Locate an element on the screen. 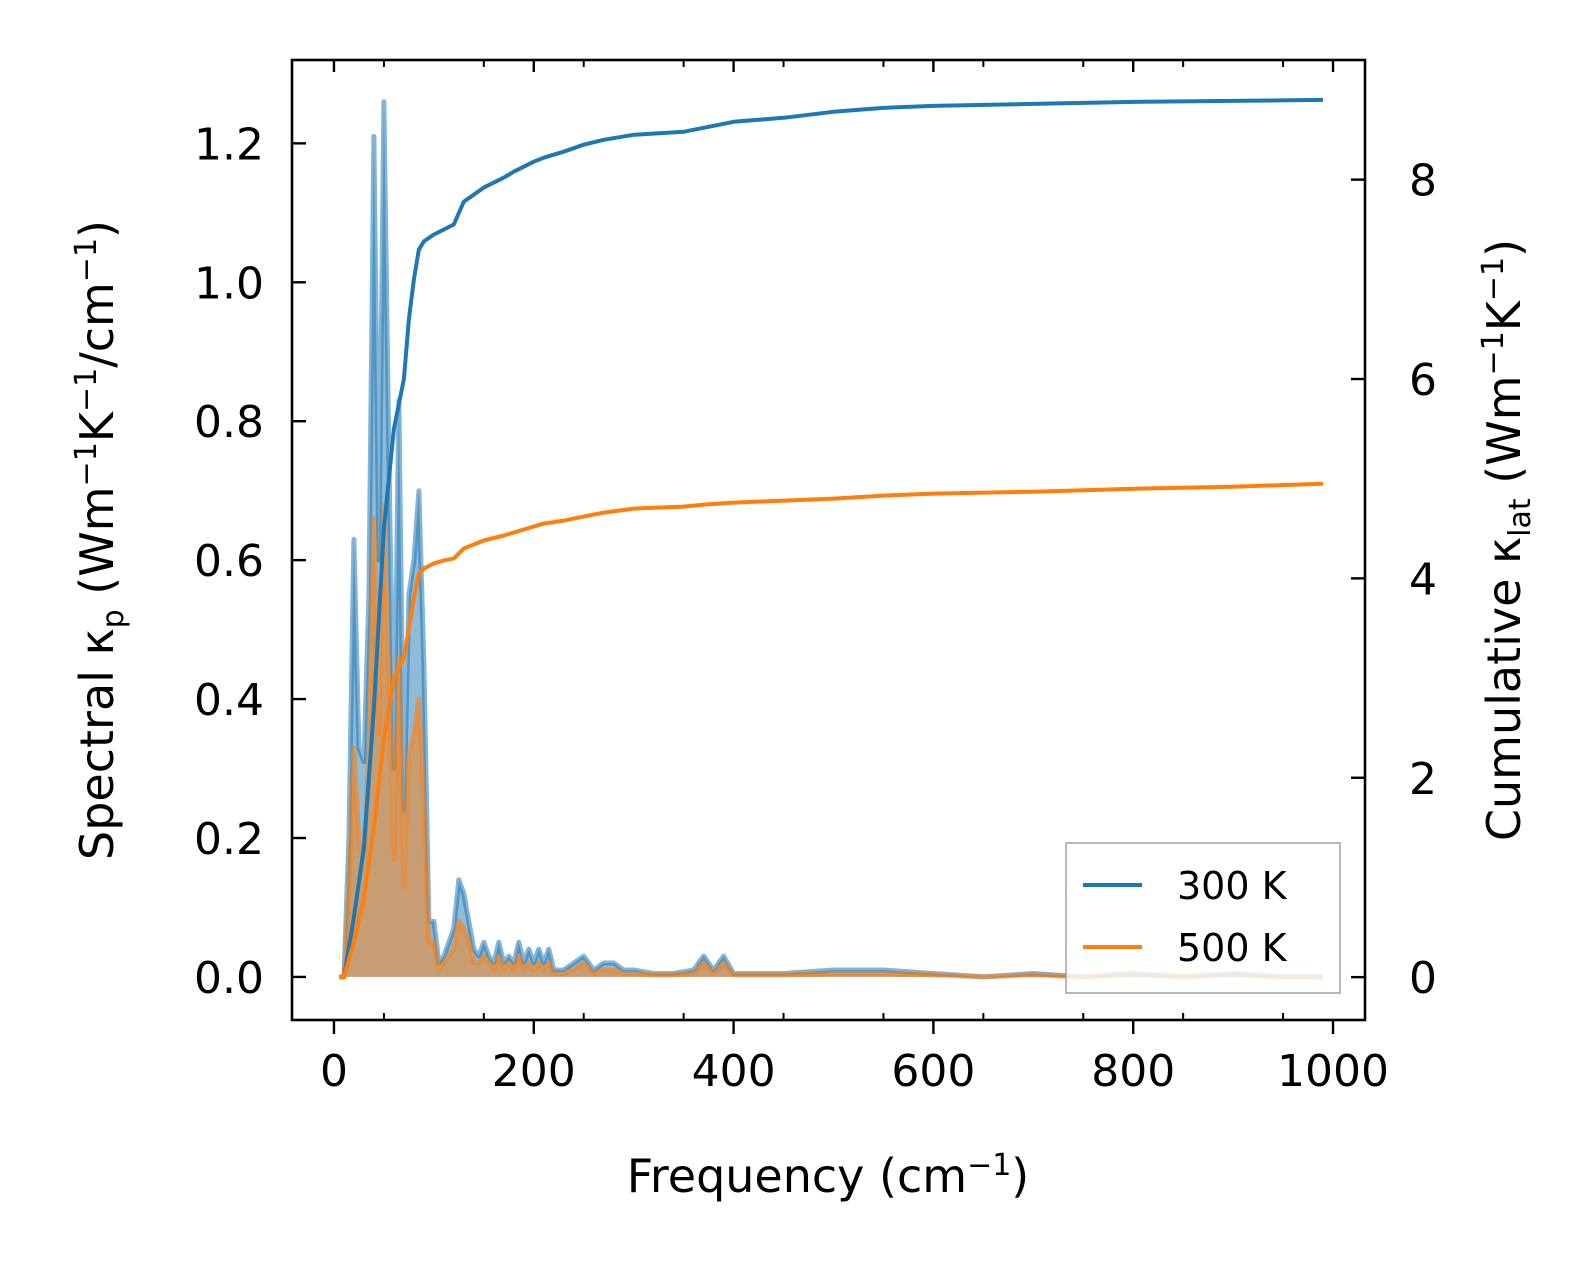  y-left-tick-label: 0.4 is located at coordinates (229, 700).